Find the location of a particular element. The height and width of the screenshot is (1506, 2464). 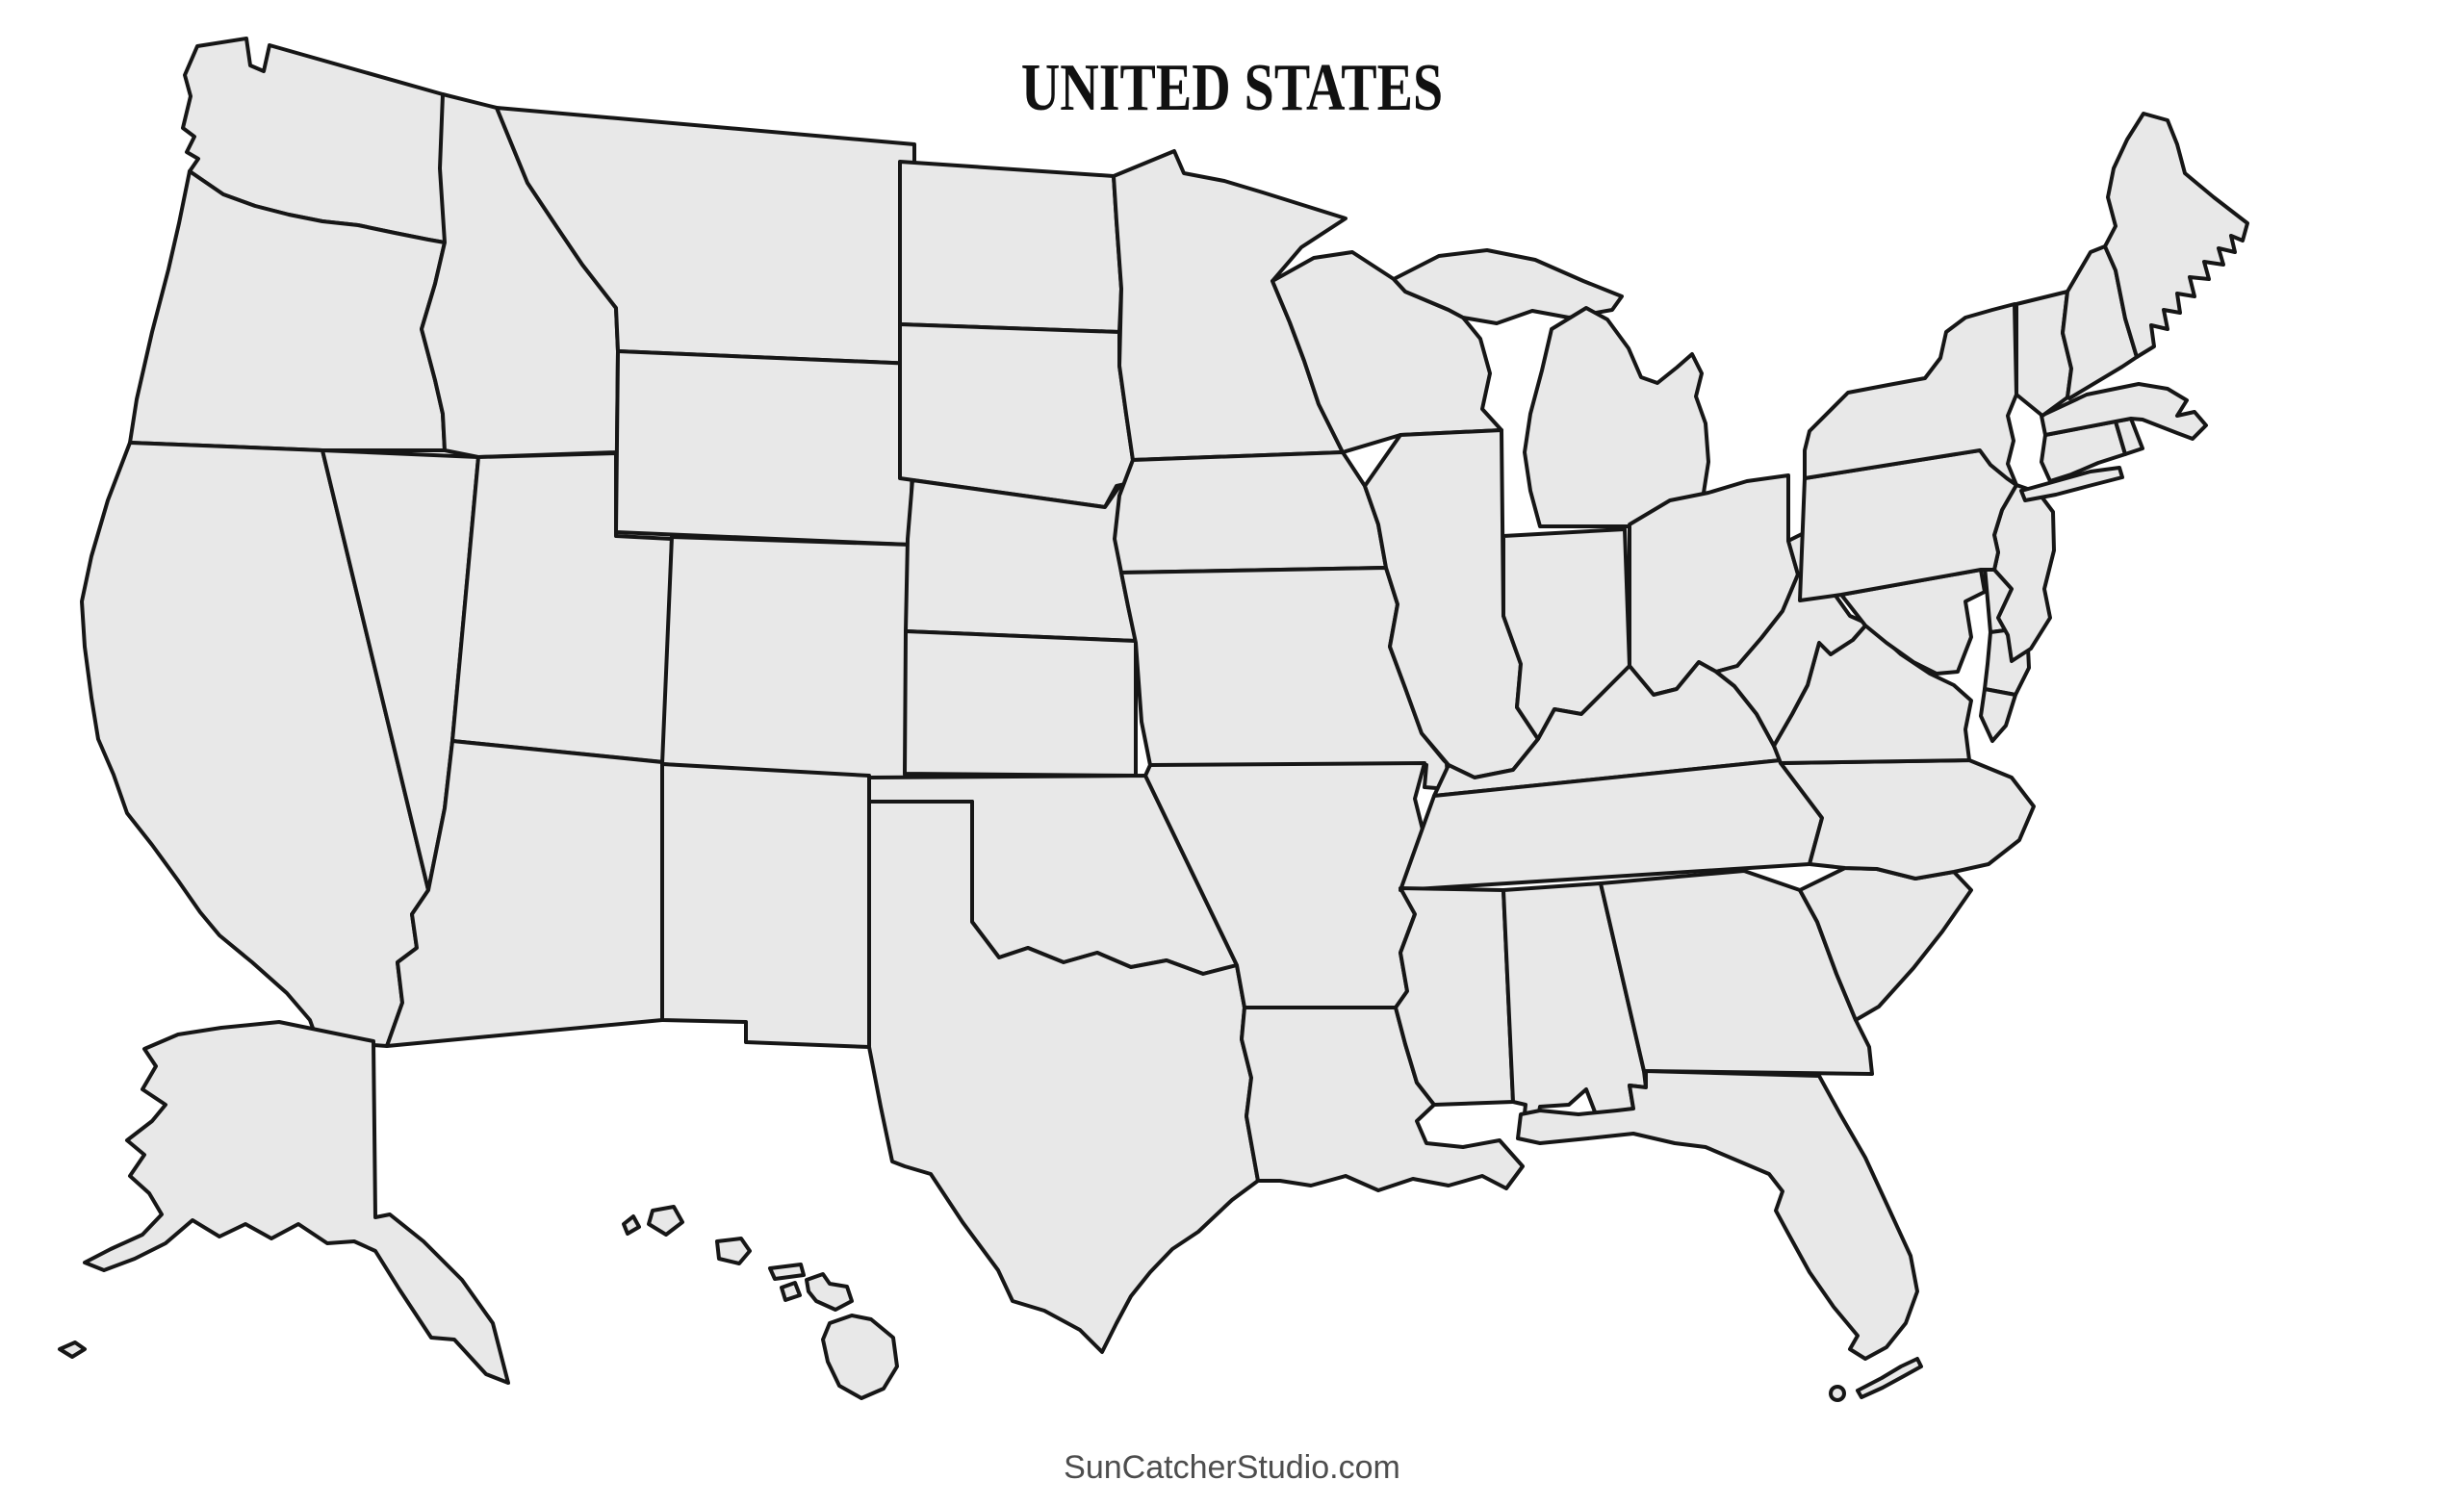

state-vermont is located at coordinates (2044, 354).